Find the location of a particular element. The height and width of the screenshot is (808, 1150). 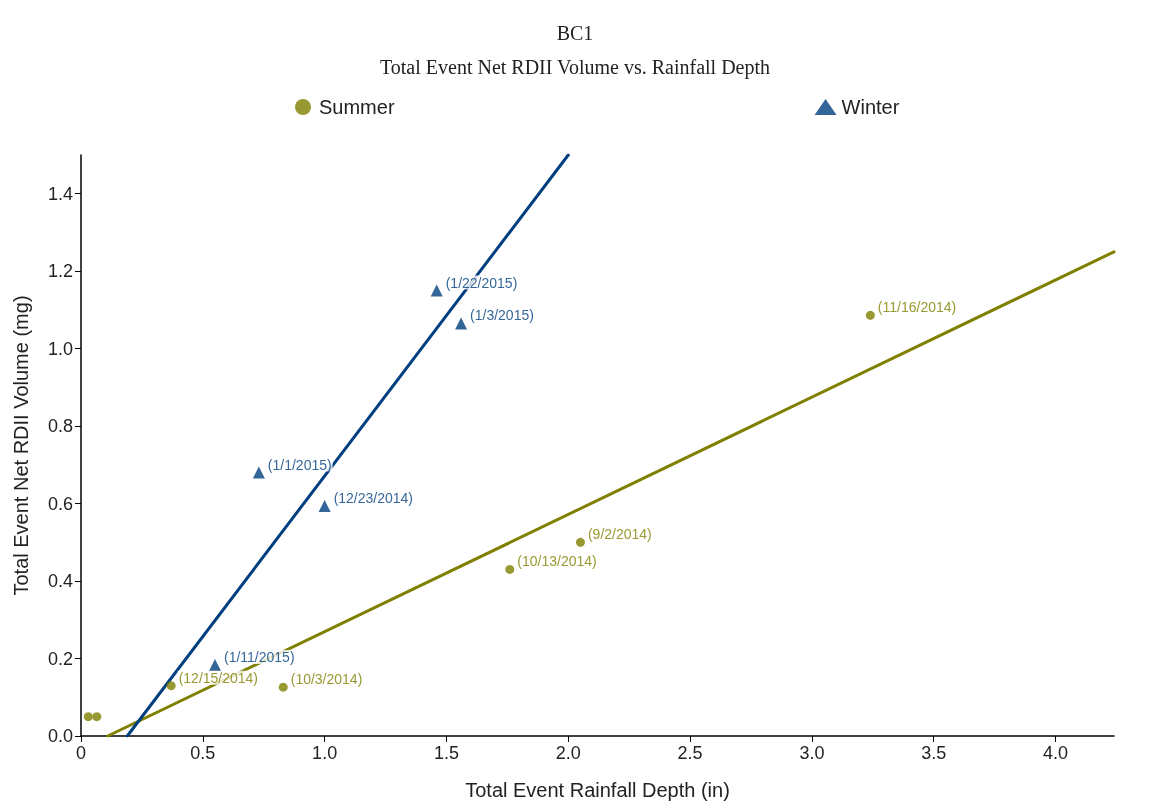

y-tick-label: 0.0 is located at coordinates (60, 736).